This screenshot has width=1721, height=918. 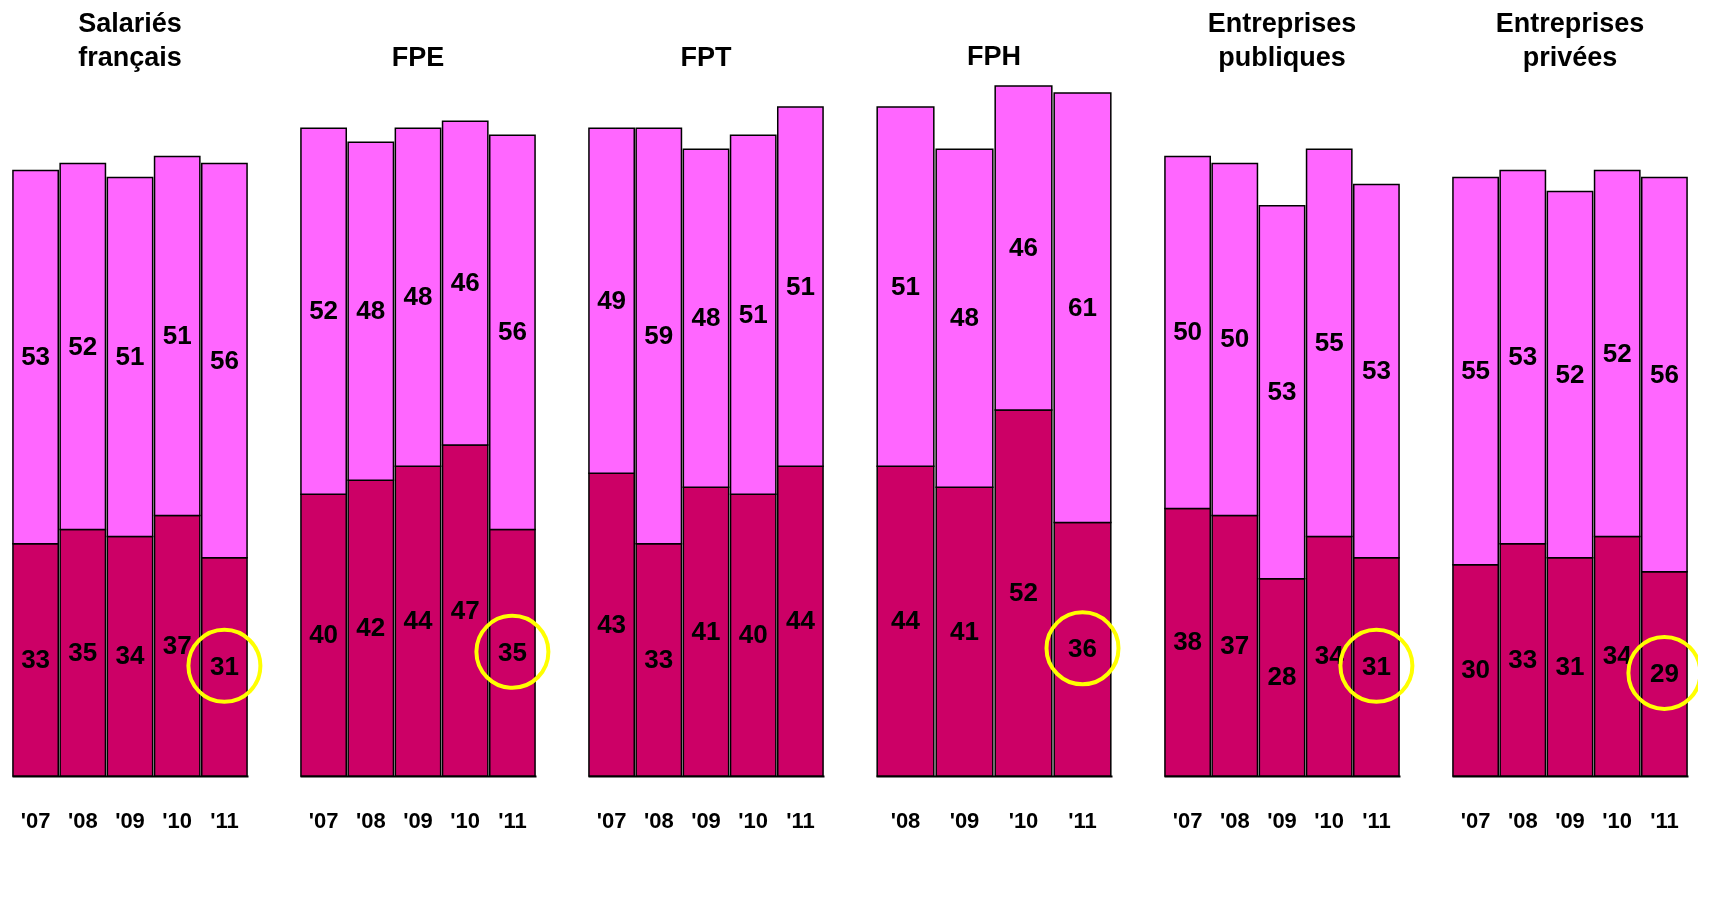 I want to click on chart-title: FPH, so click(x=994, y=56).